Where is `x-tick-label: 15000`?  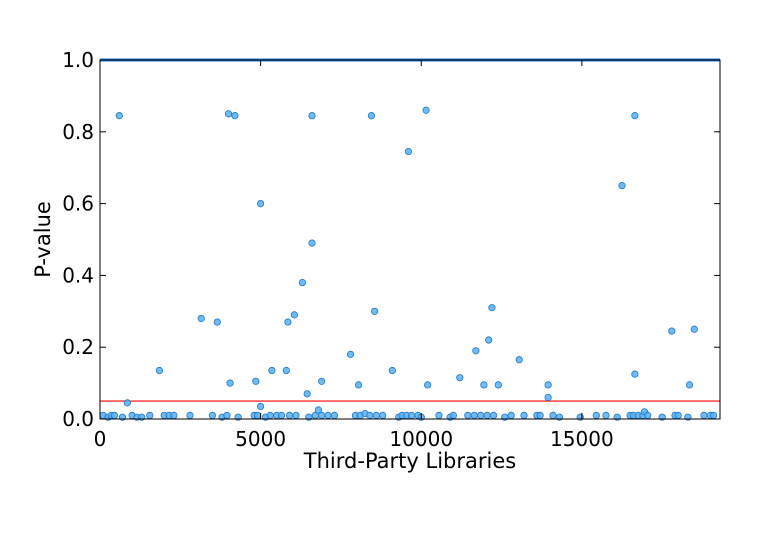
x-tick-label: 15000 is located at coordinates (582, 439).